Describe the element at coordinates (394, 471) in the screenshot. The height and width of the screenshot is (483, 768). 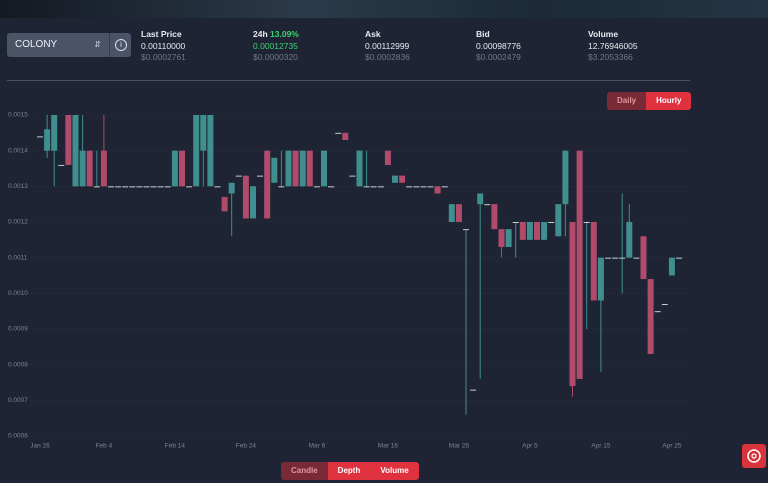
I see `volume-button: Volume` at that location.